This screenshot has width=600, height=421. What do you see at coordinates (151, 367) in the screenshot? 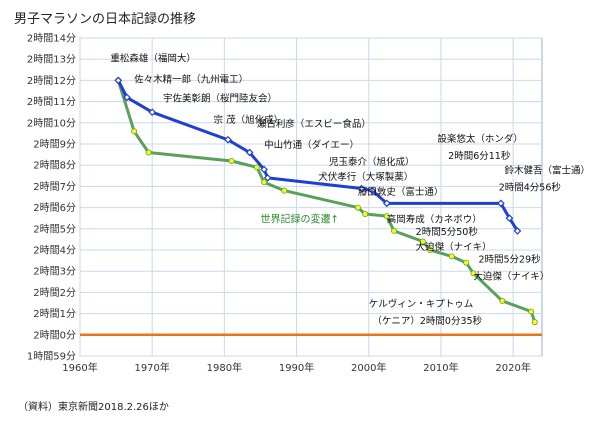
I see `x-tick-label: 1970年` at bounding box center [151, 367].